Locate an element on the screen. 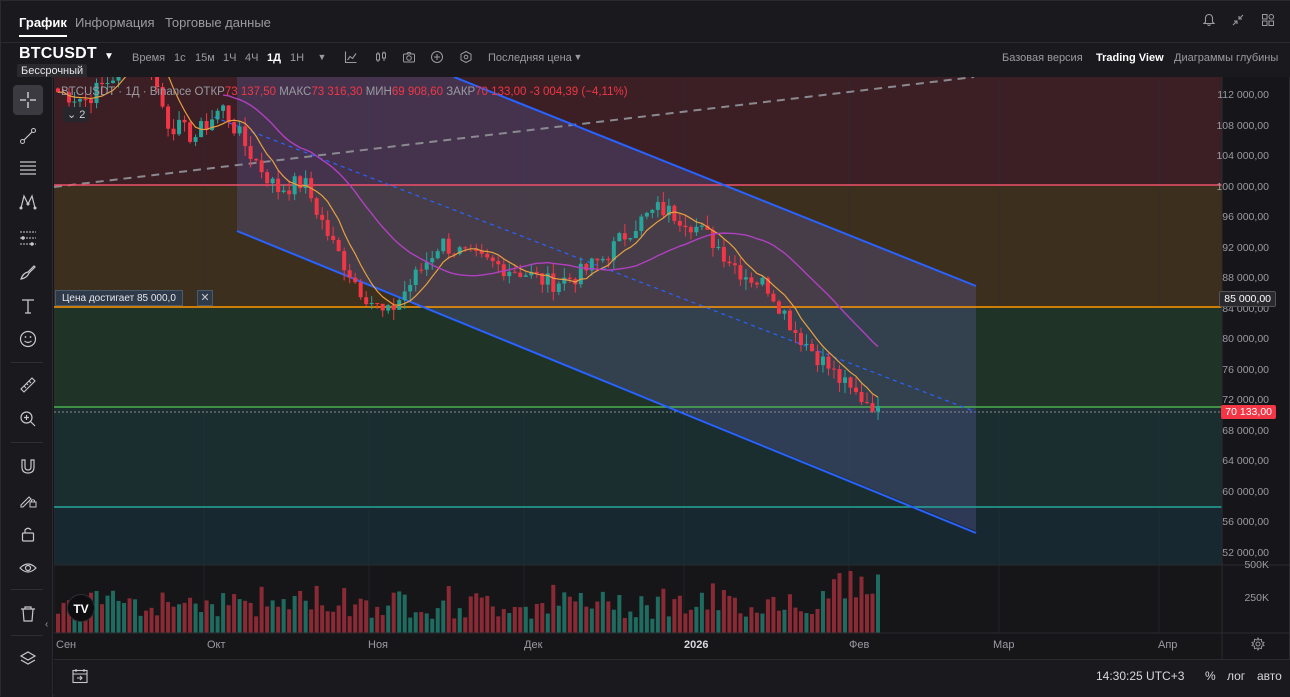  crosshair-icon is located at coordinates (28, 100).